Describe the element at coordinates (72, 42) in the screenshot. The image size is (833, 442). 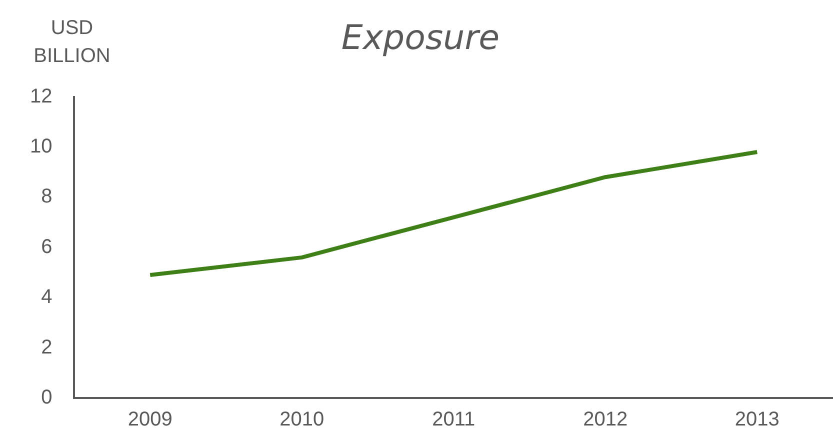
I see `y-axis-title: USD BILLION` at that location.